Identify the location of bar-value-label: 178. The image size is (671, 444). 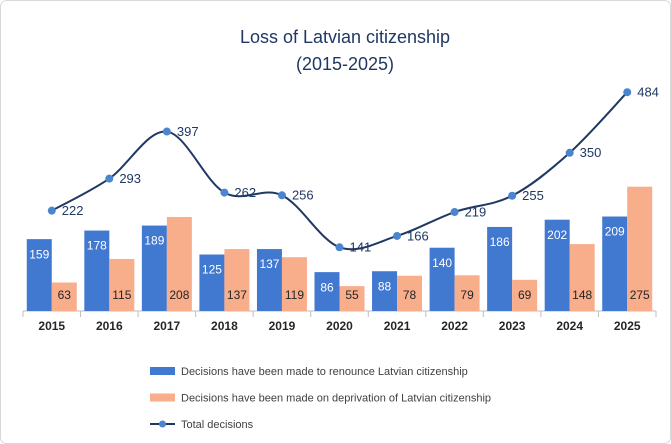
(97, 246).